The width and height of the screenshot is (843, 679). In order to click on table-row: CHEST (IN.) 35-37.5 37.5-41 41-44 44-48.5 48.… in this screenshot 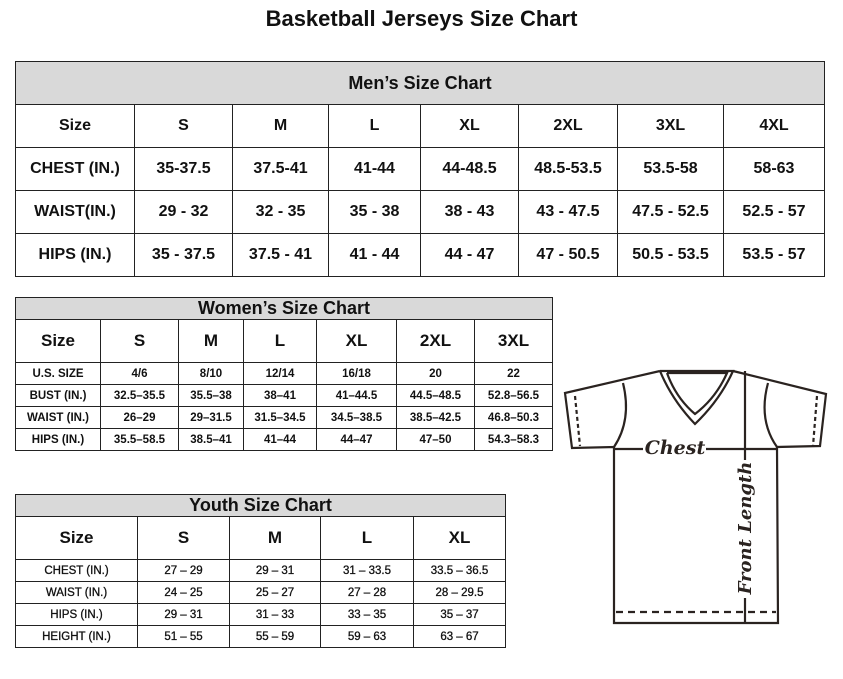, I will do `click(420, 169)`.